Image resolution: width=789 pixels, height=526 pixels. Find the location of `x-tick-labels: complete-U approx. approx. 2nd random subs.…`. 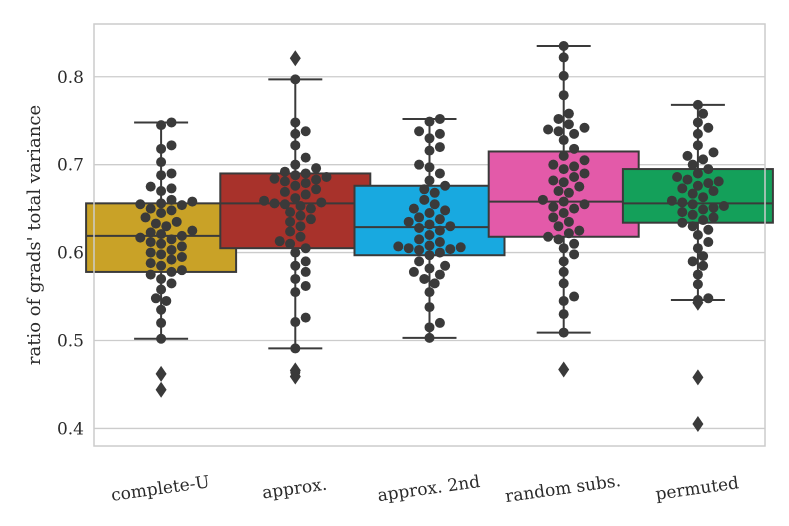

x-tick-labels: complete-U approx. approx. 2nd random subs.… is located at coordinates (425, 489).